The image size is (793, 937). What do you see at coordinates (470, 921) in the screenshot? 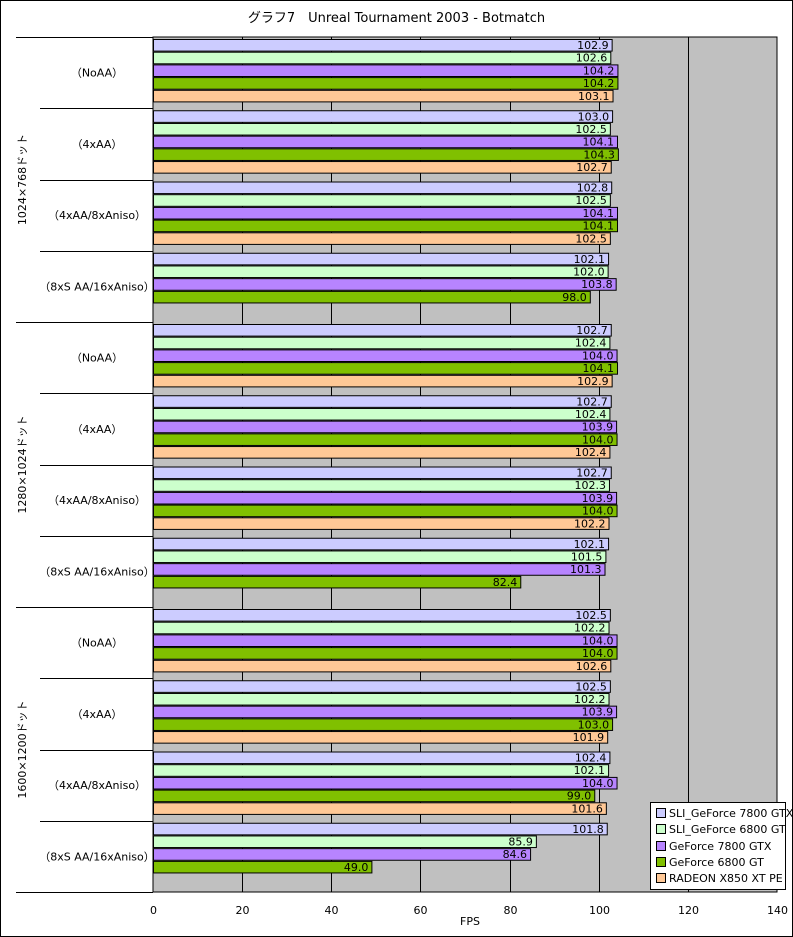
I see `x-axis-label: FPS` at bounding box center [470, 921].